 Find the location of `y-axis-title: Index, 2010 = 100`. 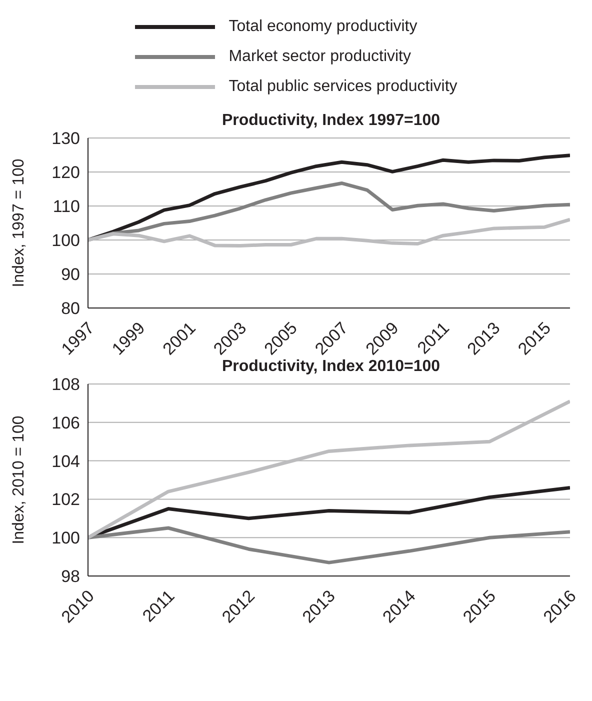

y-axis-title: Index, 2010 = 100 is located at coordinates (19, 480).